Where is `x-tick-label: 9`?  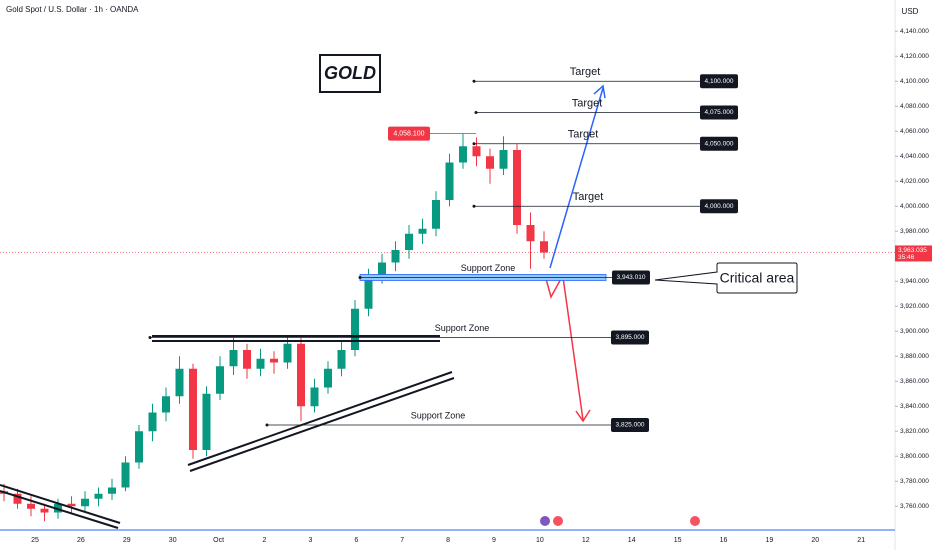
x-tick-label: 9 is located at coordinates (494, 540).